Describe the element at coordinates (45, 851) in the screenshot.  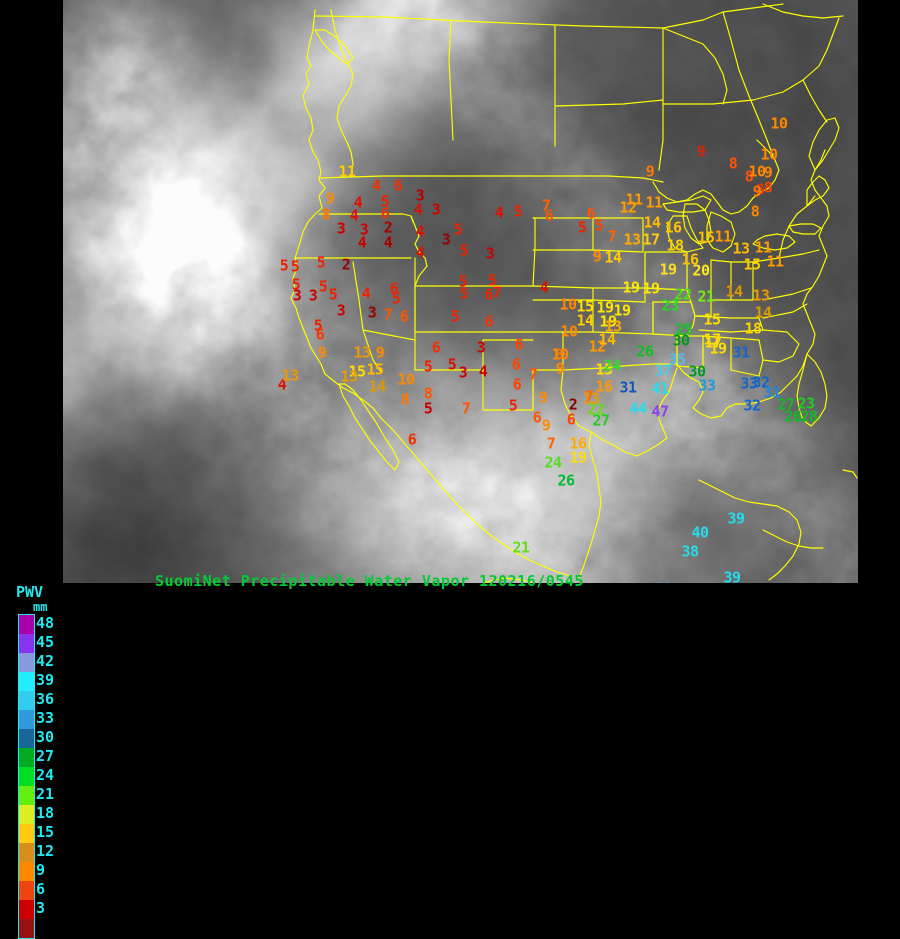
I see `colorbar-label-12: 12` at that location.